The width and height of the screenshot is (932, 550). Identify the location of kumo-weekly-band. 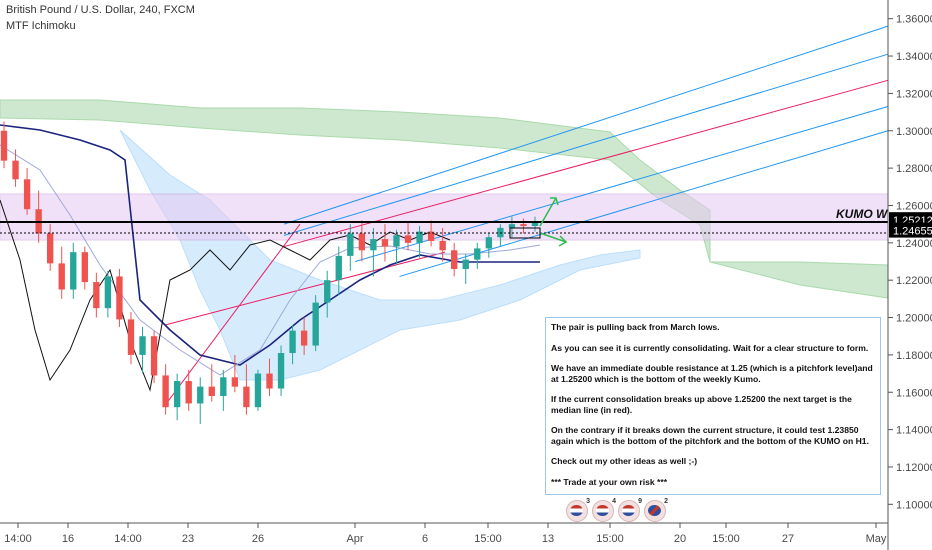
(444, 217).